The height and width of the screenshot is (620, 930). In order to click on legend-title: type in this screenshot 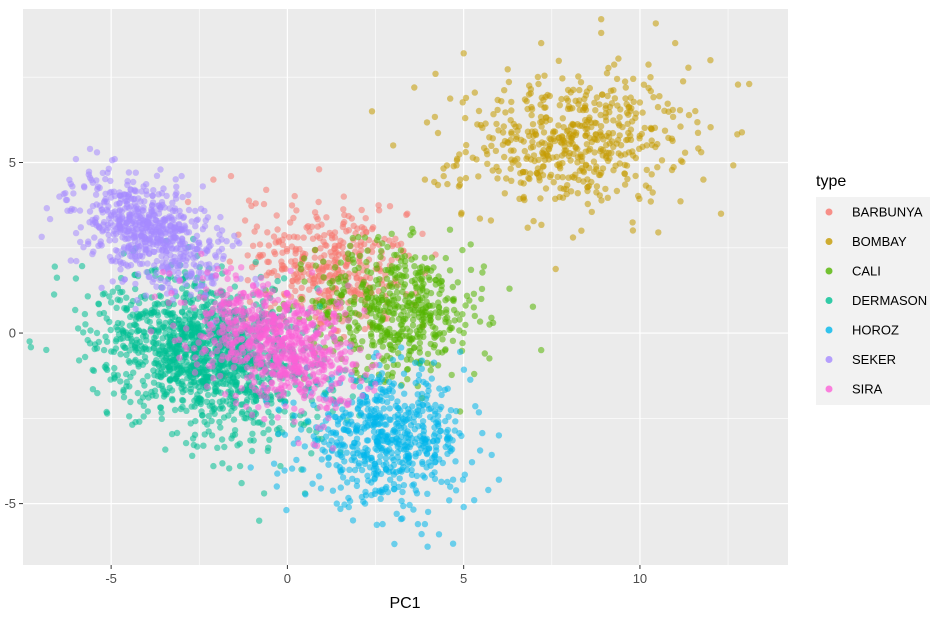, I will do `click(831, 181)`.